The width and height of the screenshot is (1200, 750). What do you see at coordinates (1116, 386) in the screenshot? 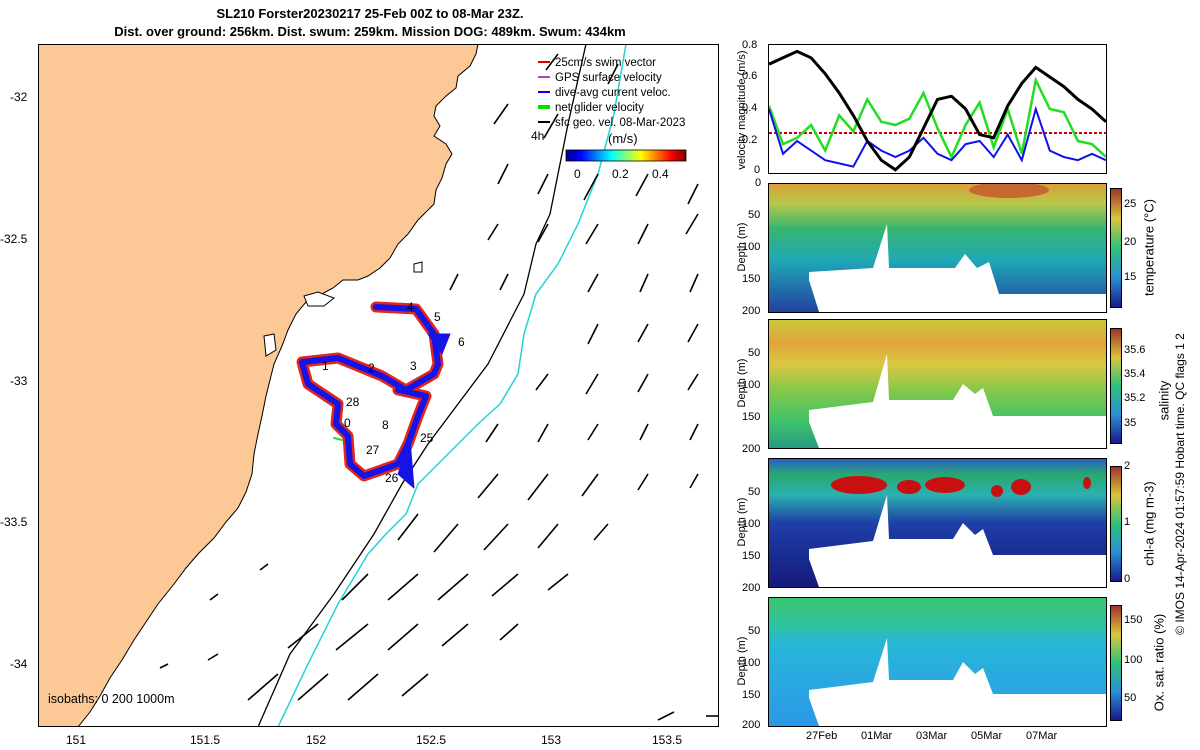
I see `salinity-colorbar` at bounding box center [1116, 386].